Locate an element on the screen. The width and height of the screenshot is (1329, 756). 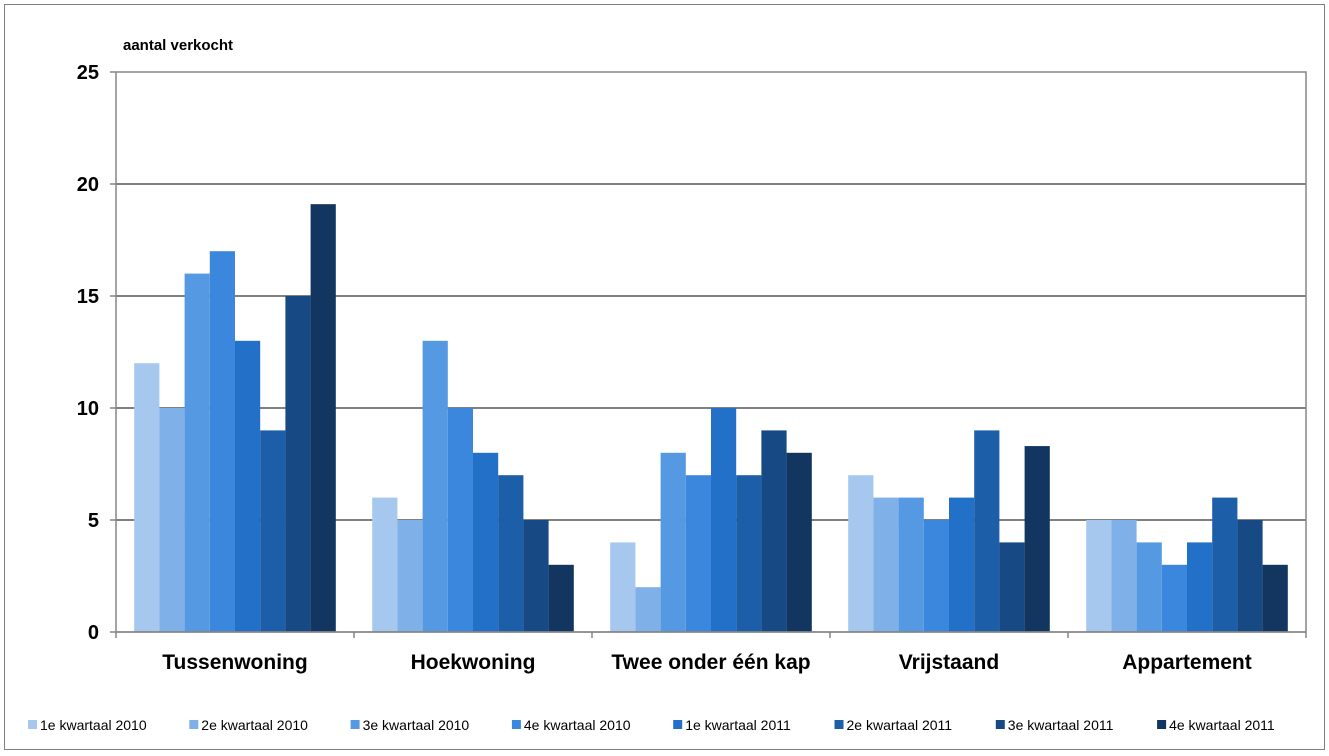
x-tick-label: Twee onder één kap is located at coordinates (710, 662).